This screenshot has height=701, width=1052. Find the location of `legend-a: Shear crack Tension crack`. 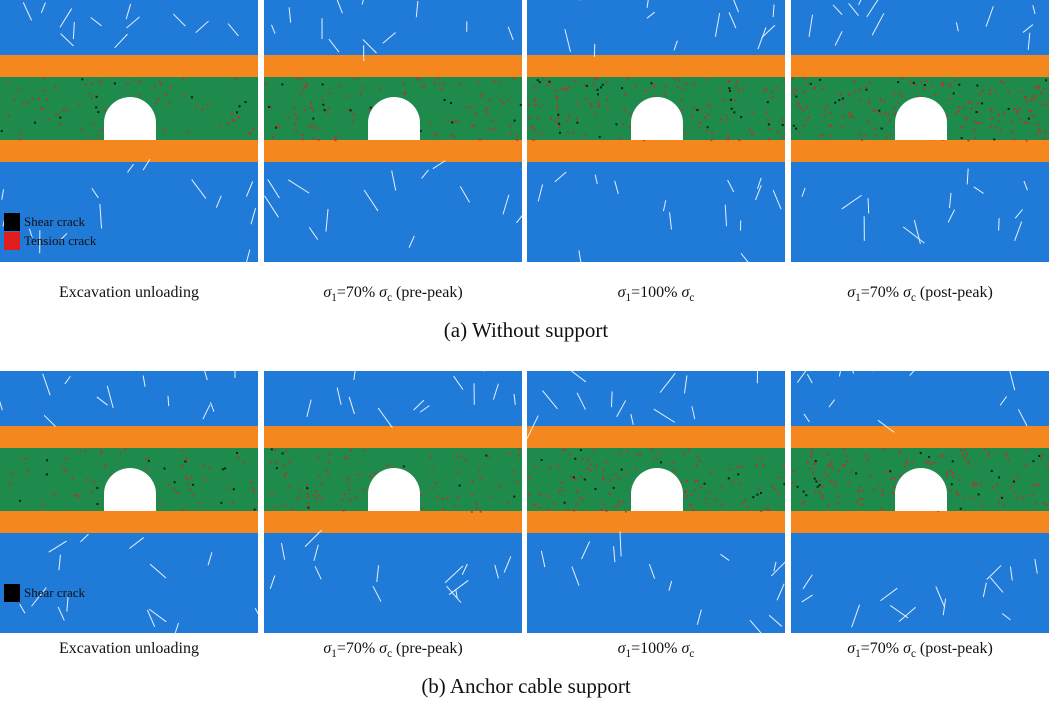

legend-a: Shear crack Tension crack is located at coordinates (50, 231).